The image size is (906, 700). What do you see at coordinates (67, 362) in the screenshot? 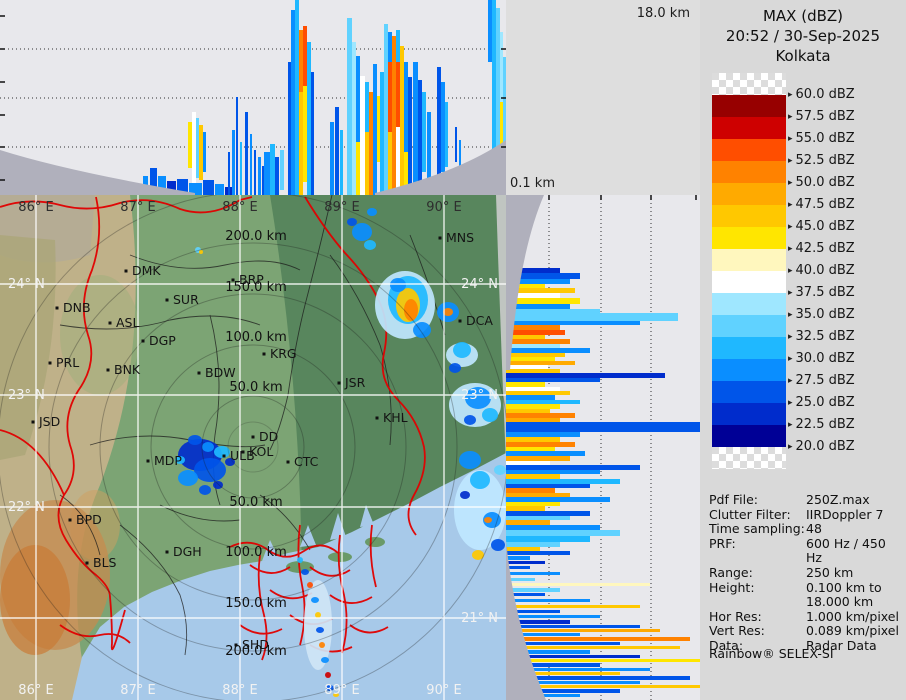
I see `station-label: PRL` at bounding box center [67, 362].